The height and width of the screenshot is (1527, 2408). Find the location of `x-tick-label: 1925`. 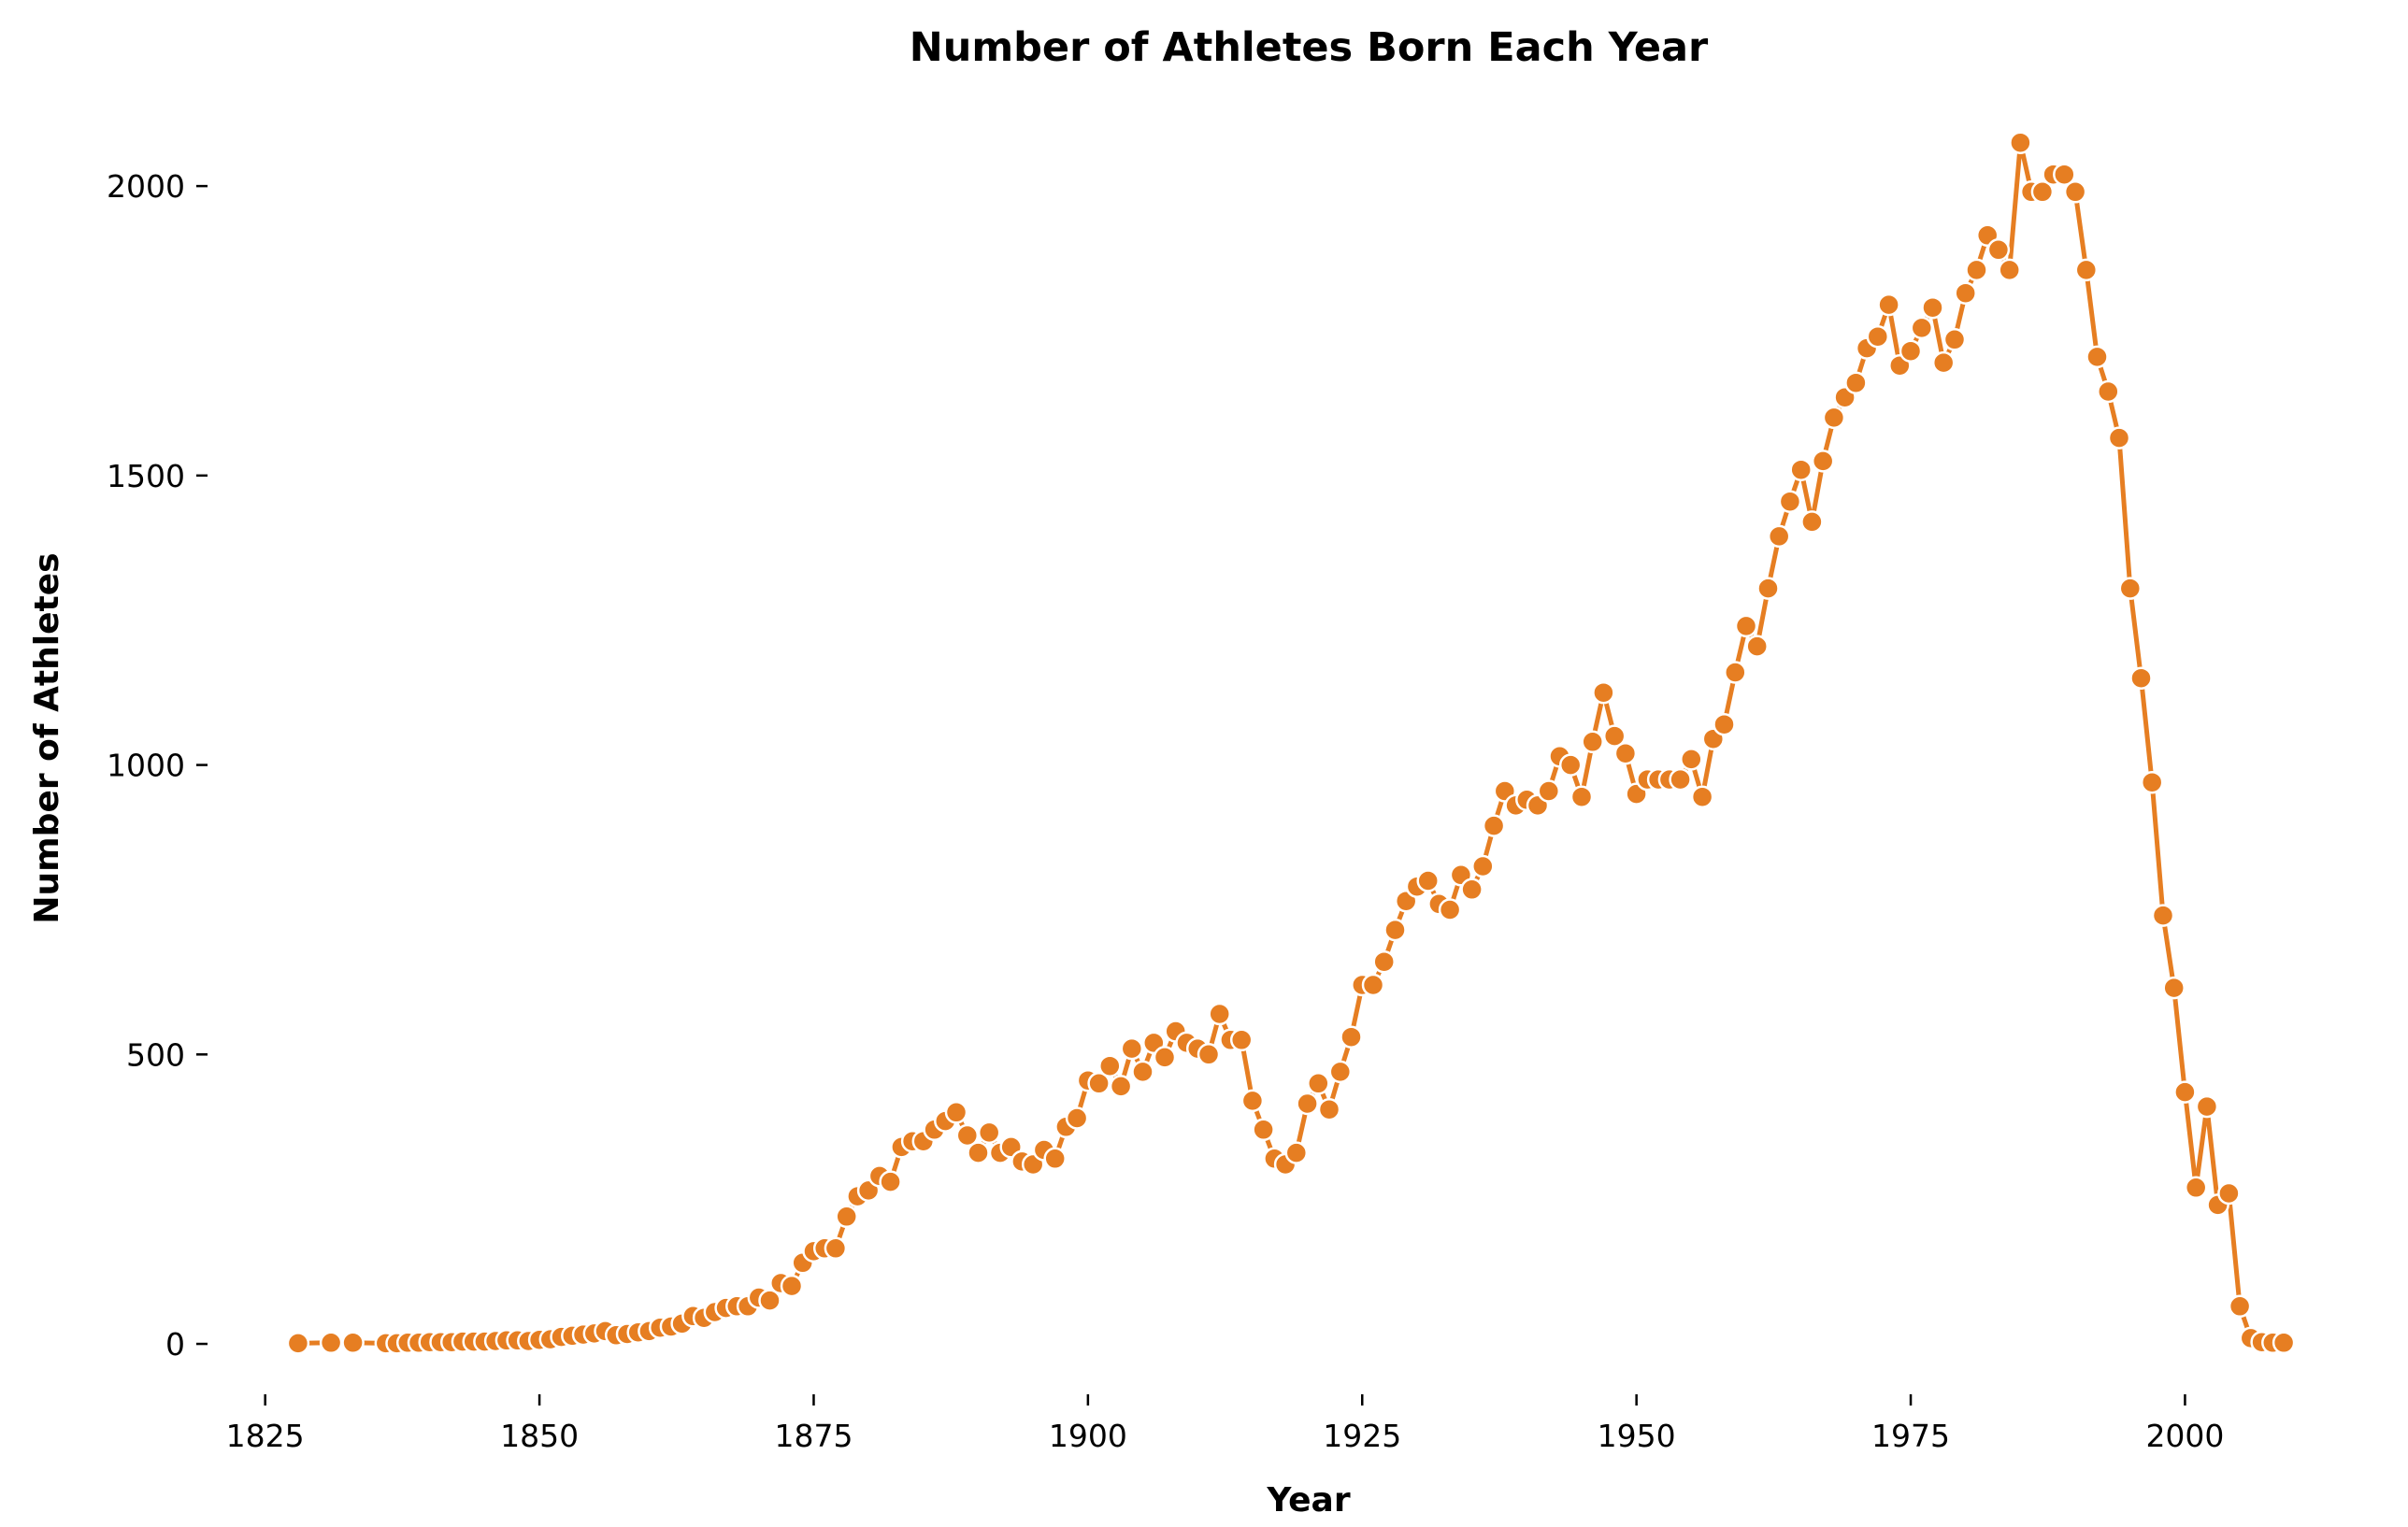

x-tick-label: 1925 is located at coordinates (1362, 1436).